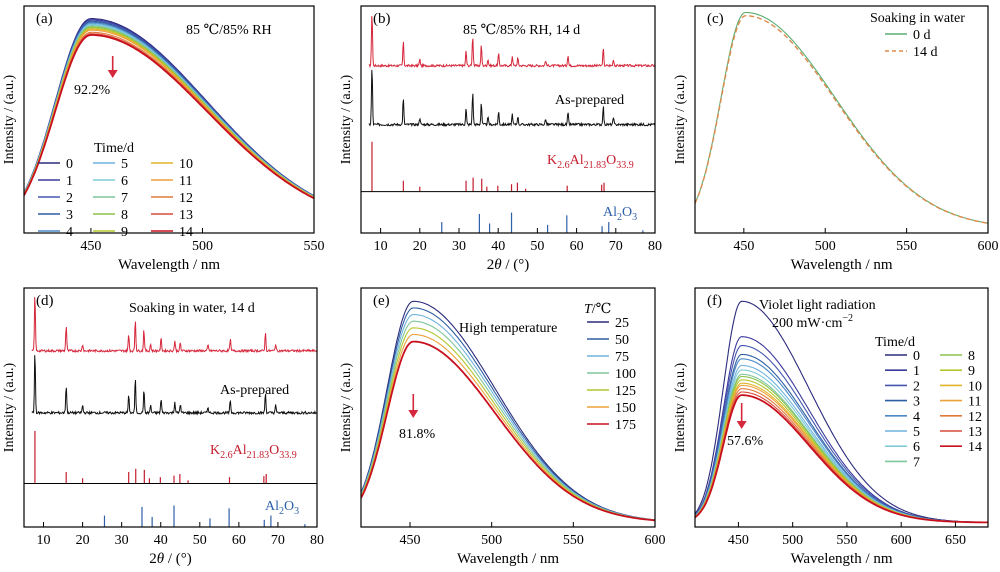  Describe the element at coordinates (9, 119) in the screenshot. I see `y-axis-label-a: Intensity / (a.u.)` at that location.